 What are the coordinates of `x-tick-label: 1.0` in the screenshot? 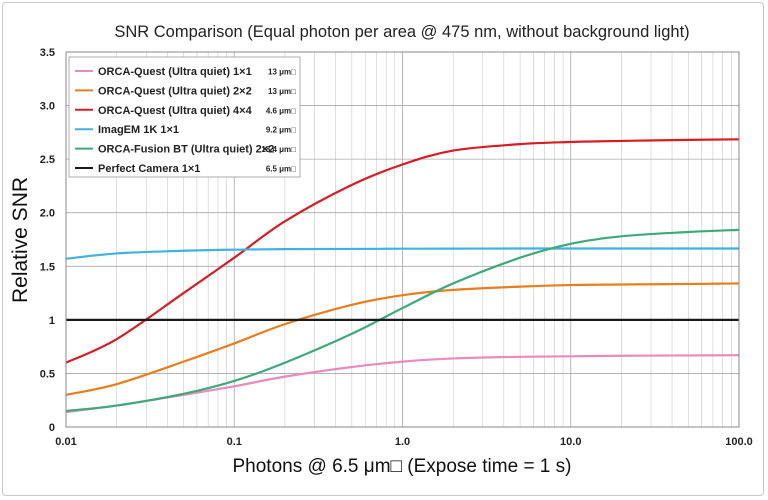 It's located at (402, 442).